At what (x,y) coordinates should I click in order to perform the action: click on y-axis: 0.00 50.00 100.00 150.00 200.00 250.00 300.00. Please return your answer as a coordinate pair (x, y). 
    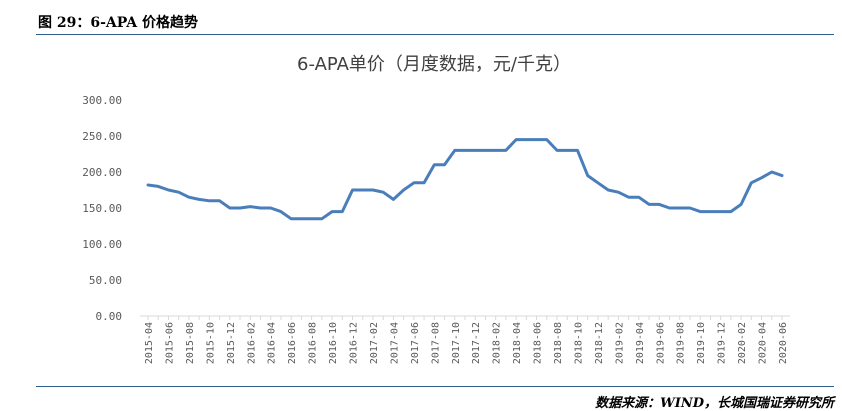
    Looking at the image, I should click on (102, 208).